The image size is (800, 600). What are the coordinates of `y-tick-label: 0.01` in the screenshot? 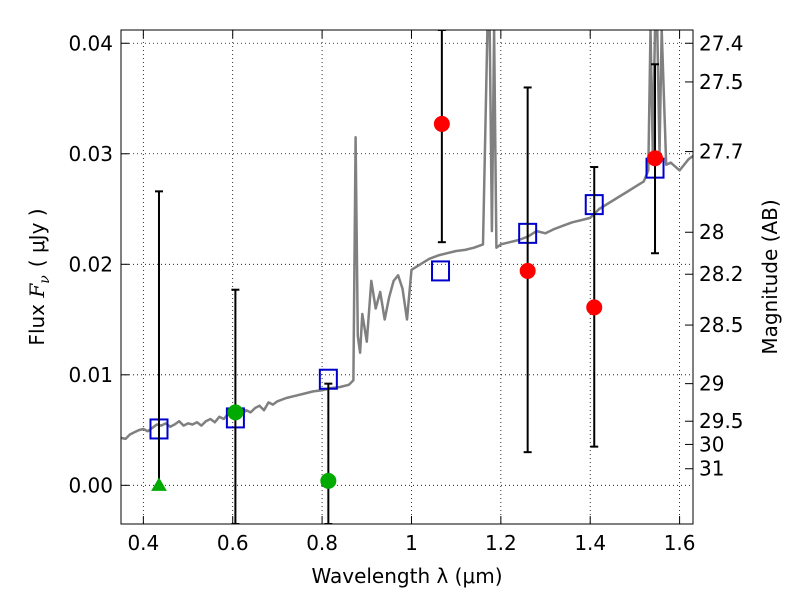 It's located at (90, 375).